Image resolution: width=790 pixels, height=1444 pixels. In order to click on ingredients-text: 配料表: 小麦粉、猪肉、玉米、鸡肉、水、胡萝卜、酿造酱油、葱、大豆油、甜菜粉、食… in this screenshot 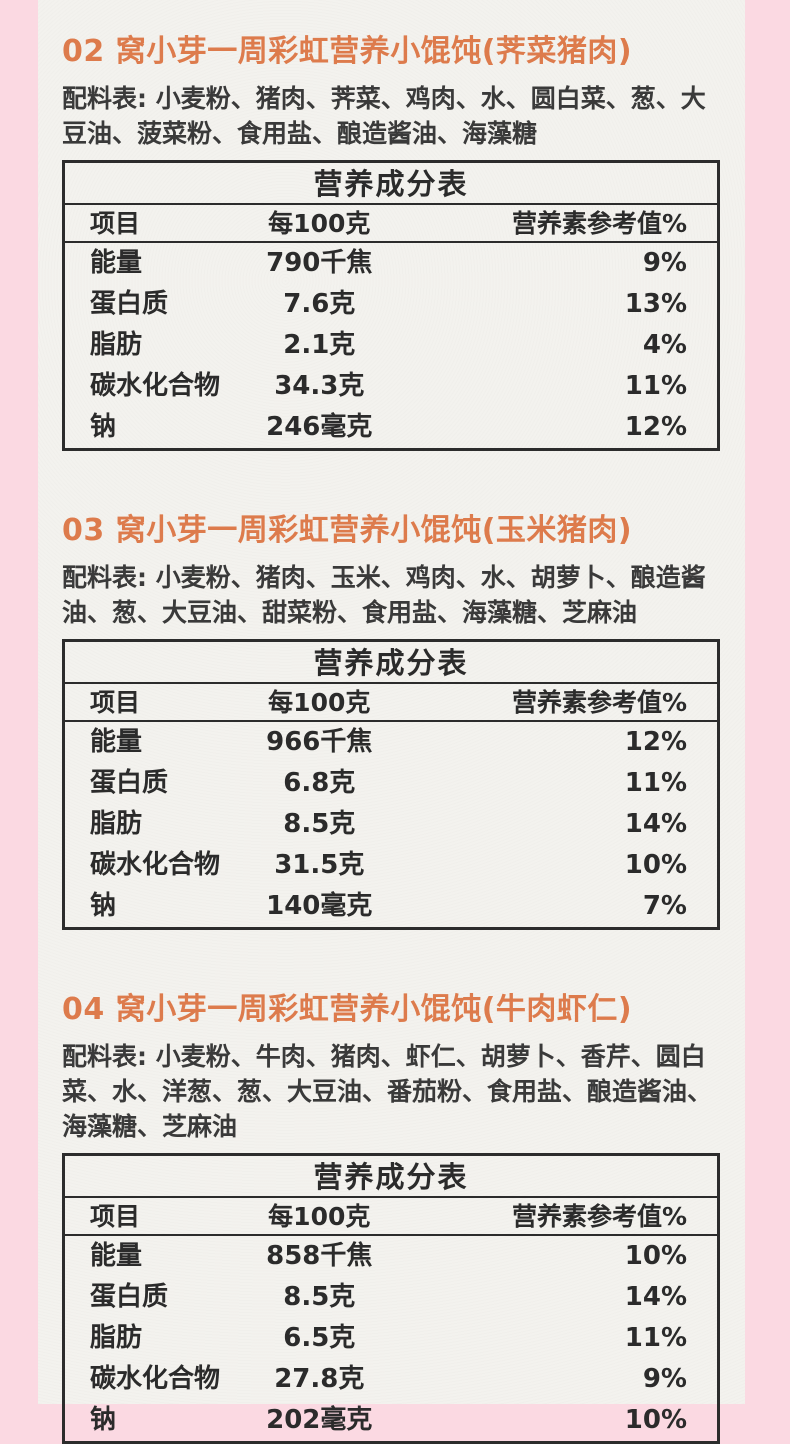, I will do `click(384, 595)`.